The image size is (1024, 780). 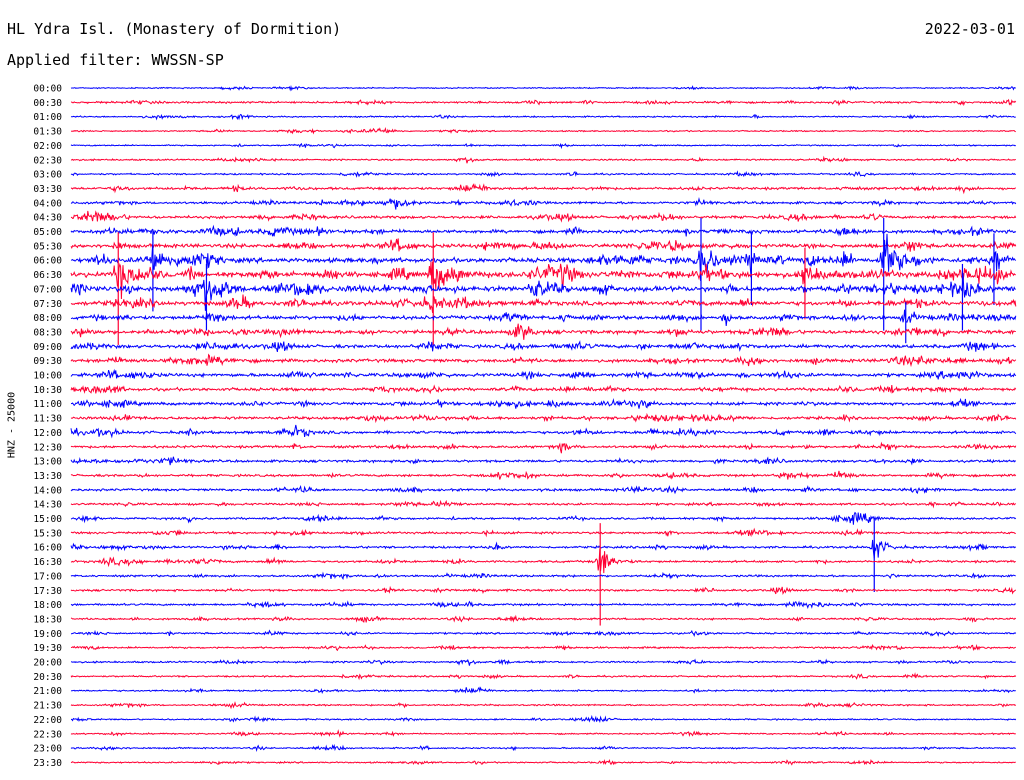 What do you see at coordinates (47, 132) in the screenshot?
I see `row-time-label: 01:30` at bounding box center [47, 132].